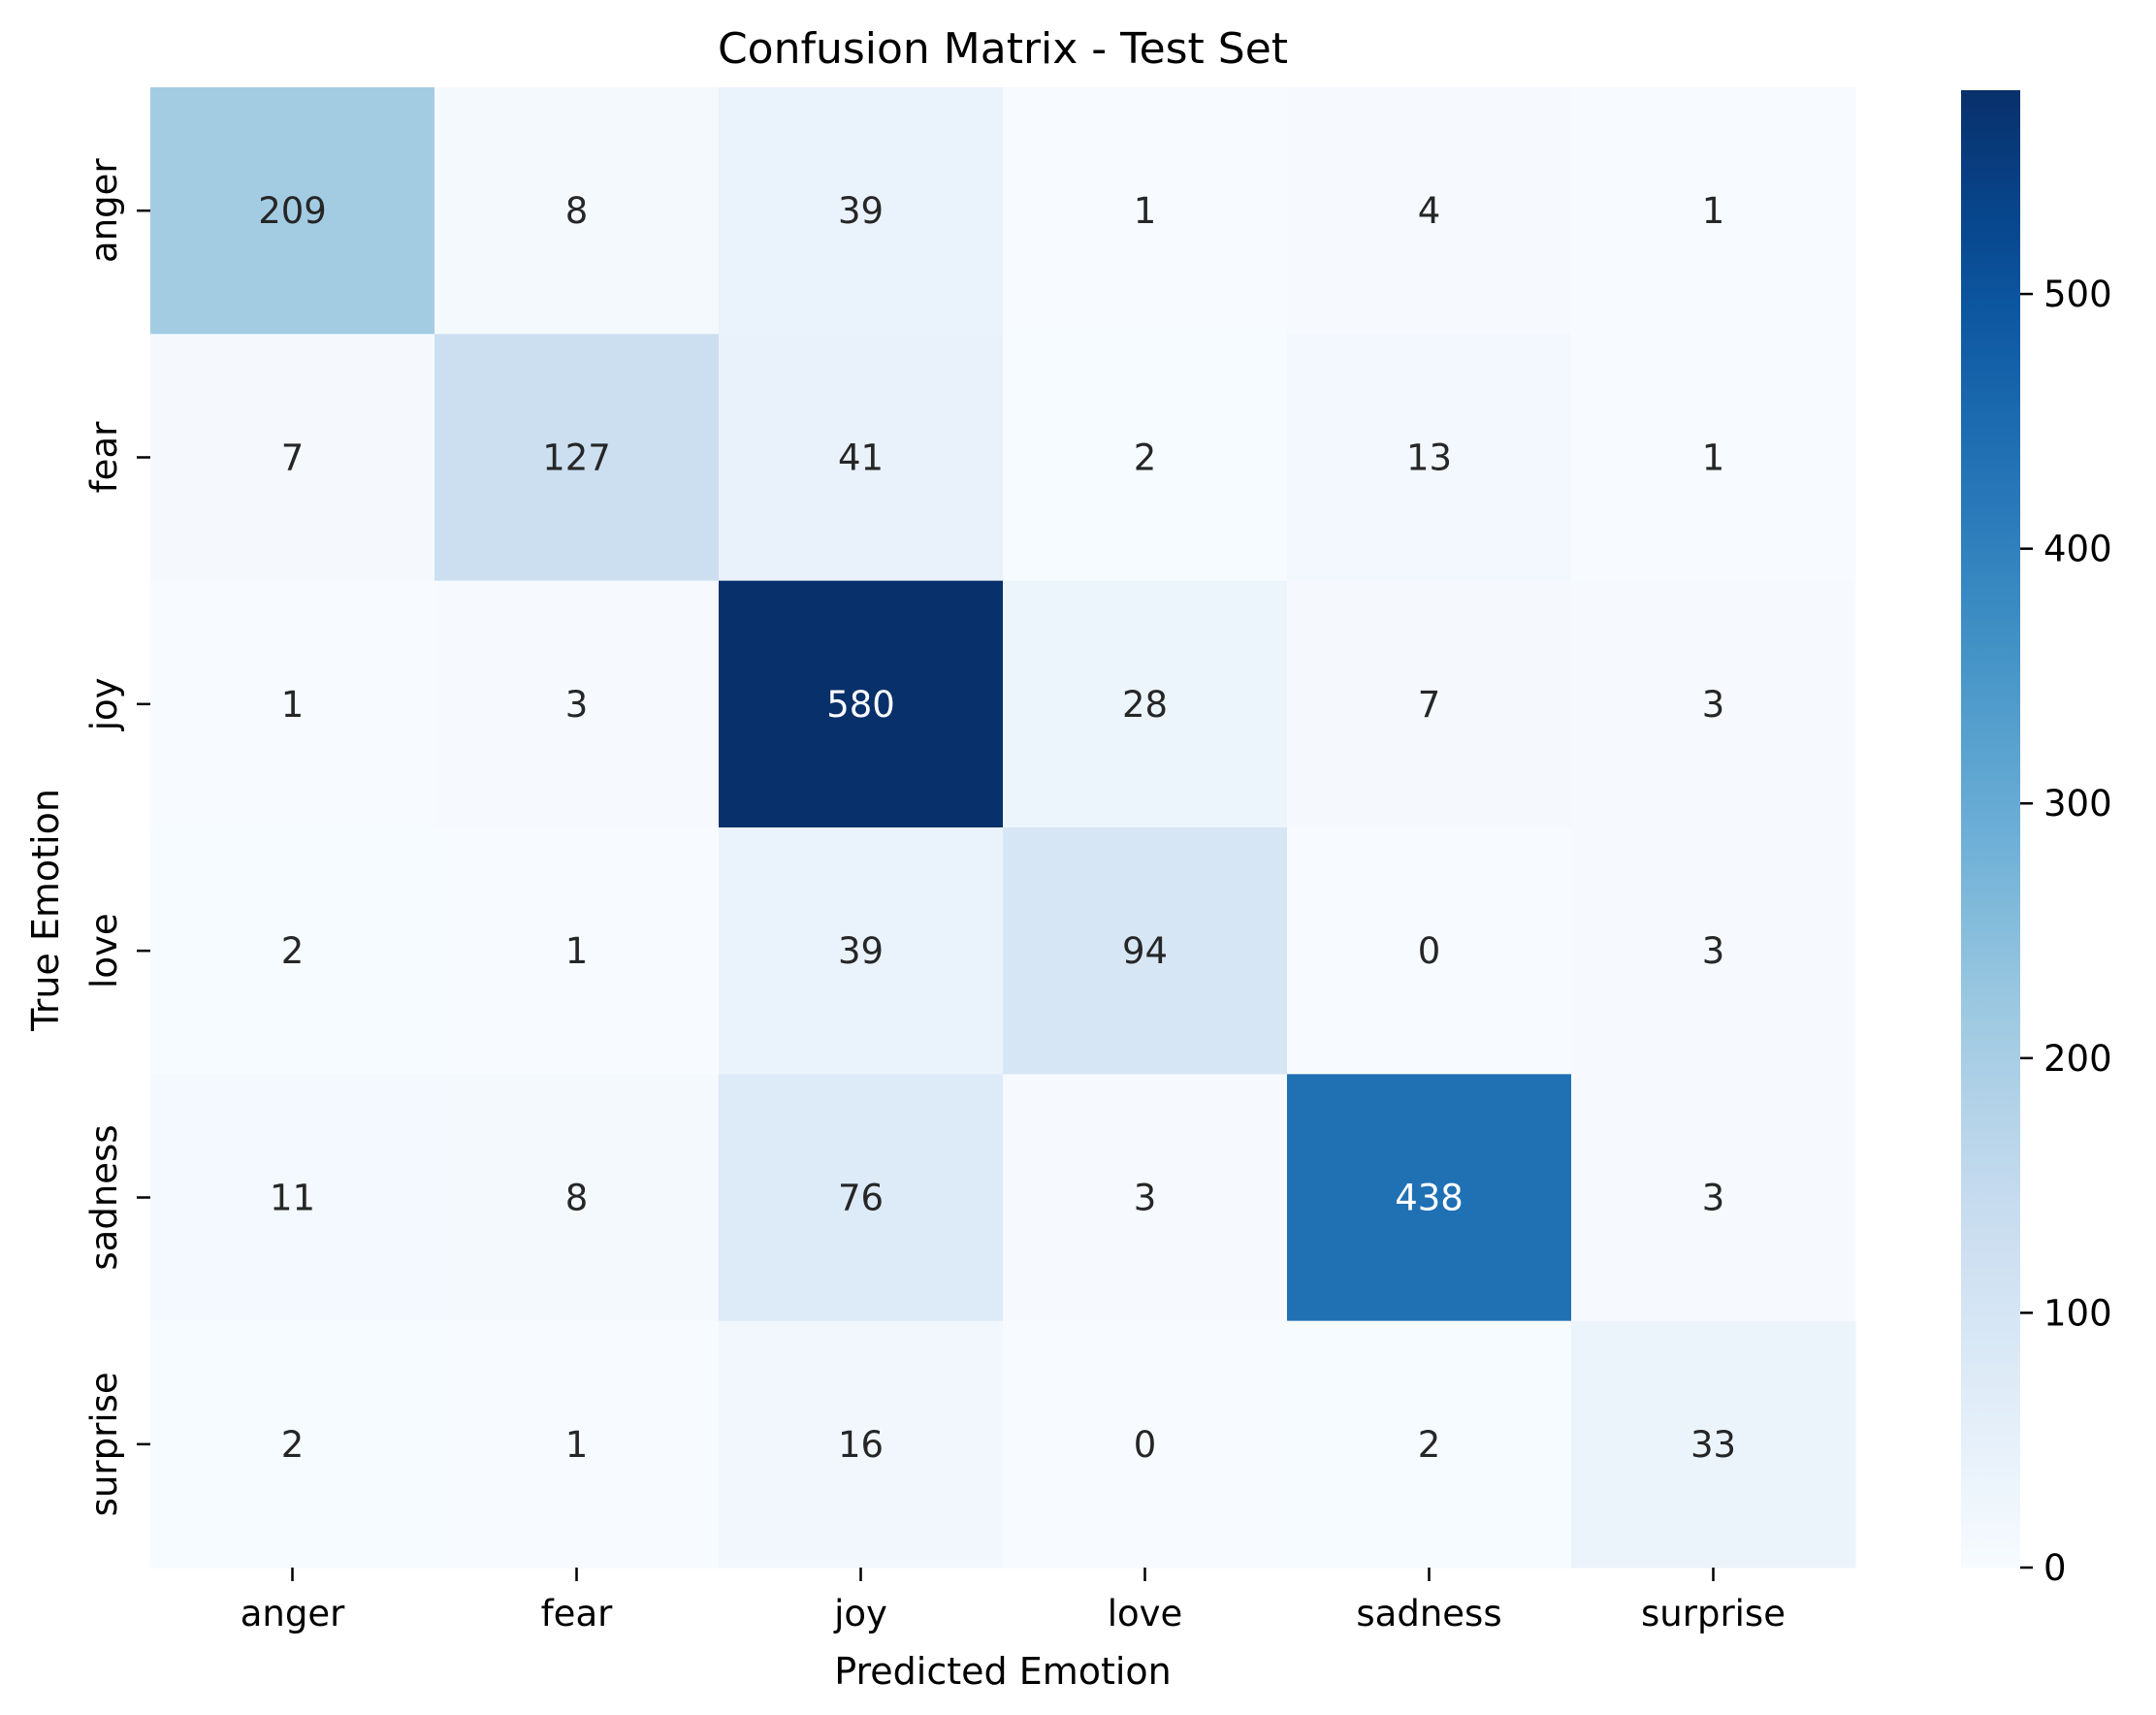  I want to click on cell-sadness-love, so click(1145, 1198).